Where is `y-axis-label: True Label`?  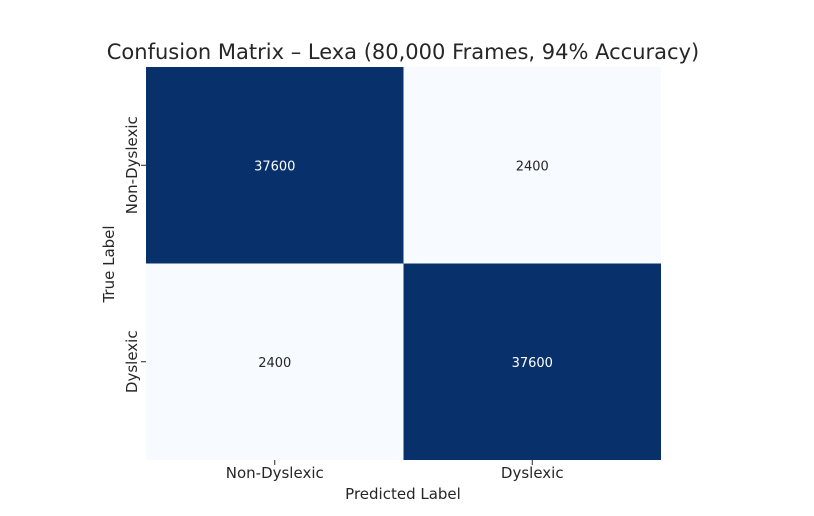 y-axis-label: True Label is located at coordinates (109, 264).